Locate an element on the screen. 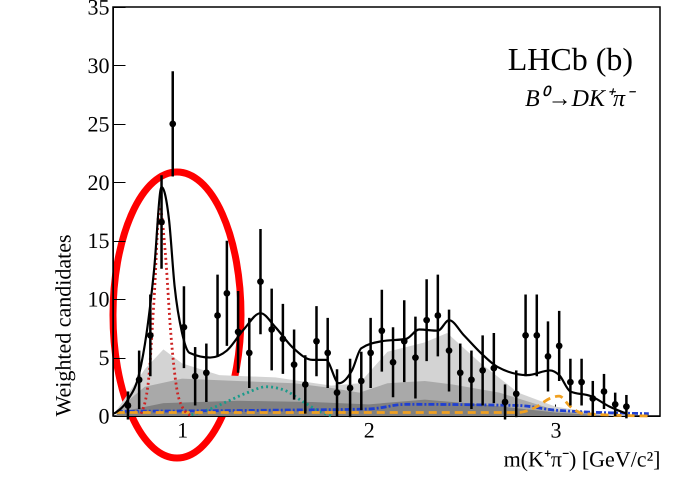 This screenshot has width=673, height=497. y-tick-label: 10 is located at coordinates (99, 299).